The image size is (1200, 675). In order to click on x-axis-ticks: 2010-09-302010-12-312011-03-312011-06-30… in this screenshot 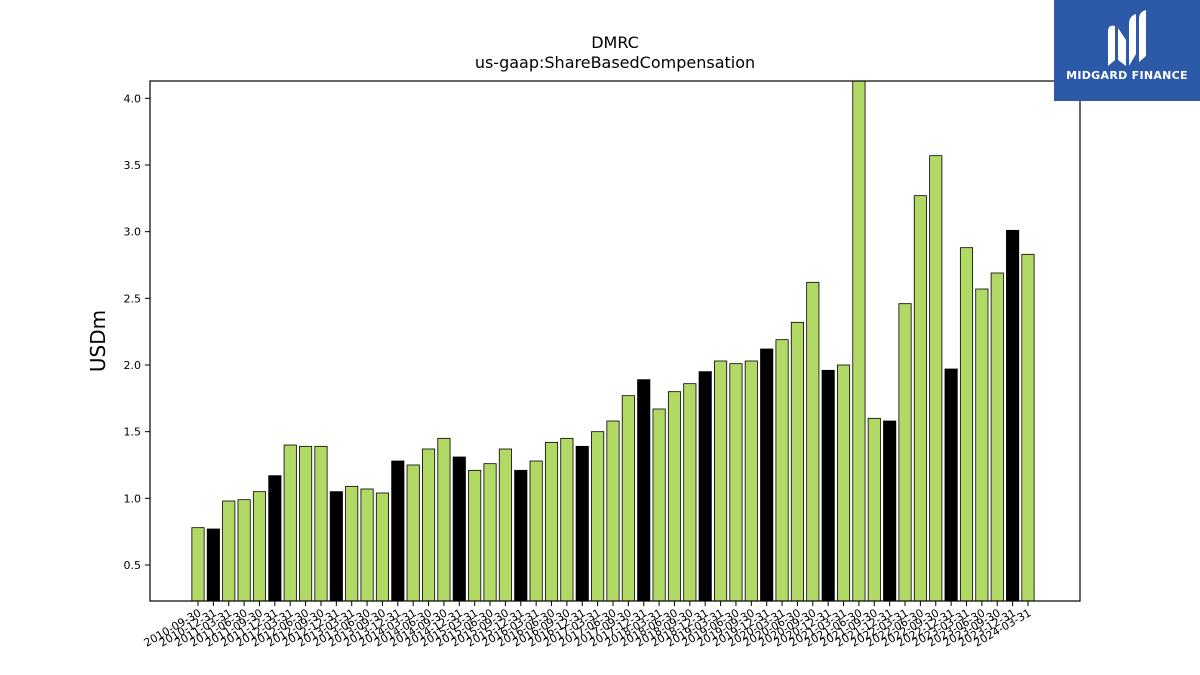, I will do `click(587, 625)`.